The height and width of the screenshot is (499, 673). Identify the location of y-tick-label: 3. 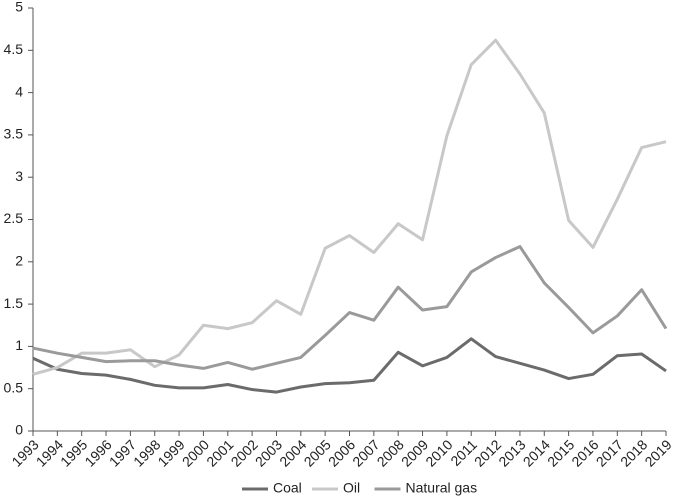
(19, 176).